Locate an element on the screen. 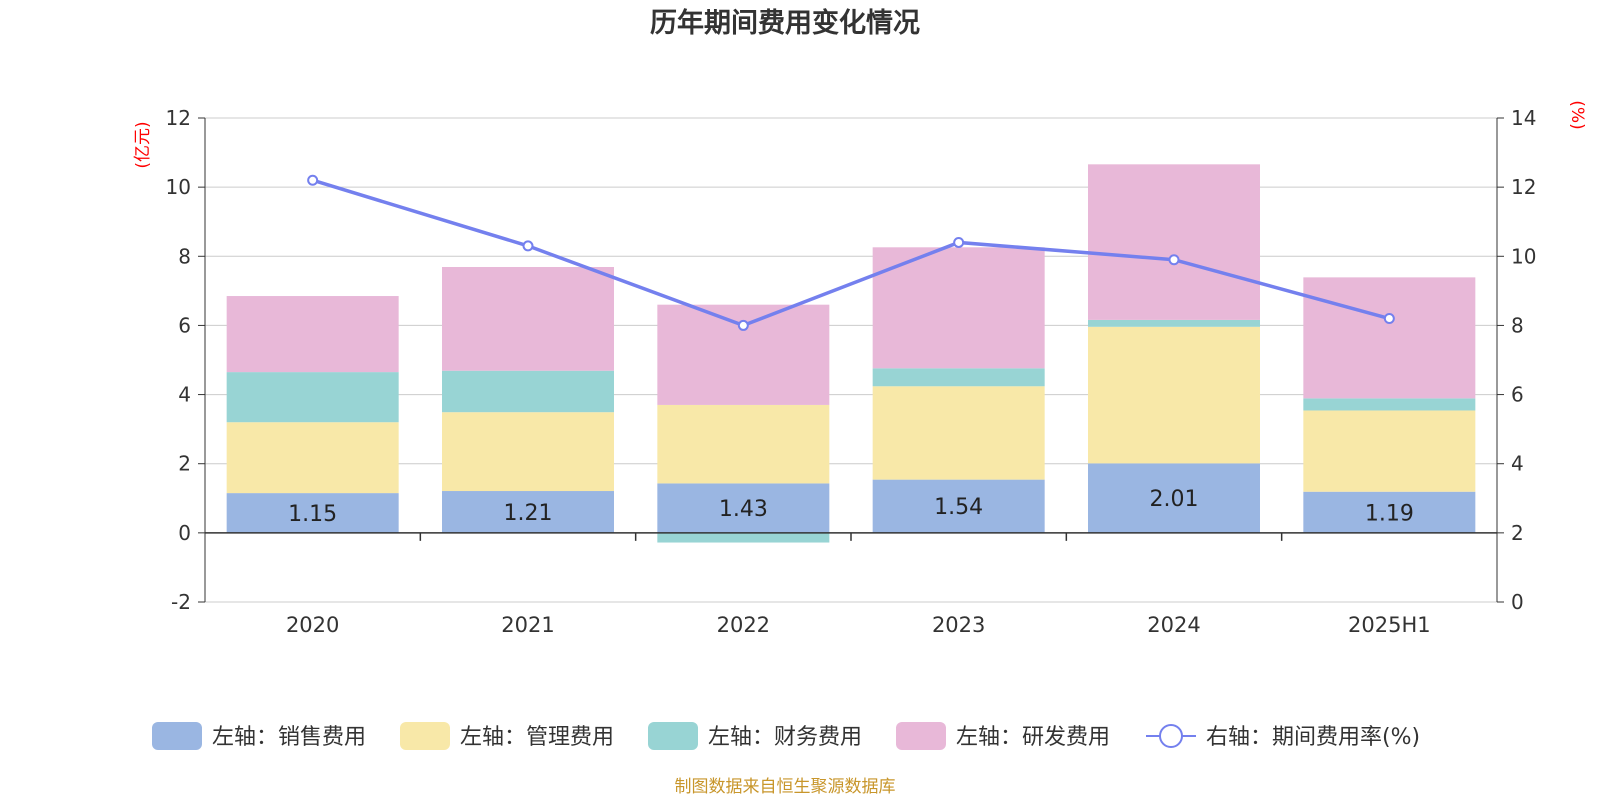 The image size is (1600, 804). right-tick-label: 14 is located at coordinates (1523, 118).